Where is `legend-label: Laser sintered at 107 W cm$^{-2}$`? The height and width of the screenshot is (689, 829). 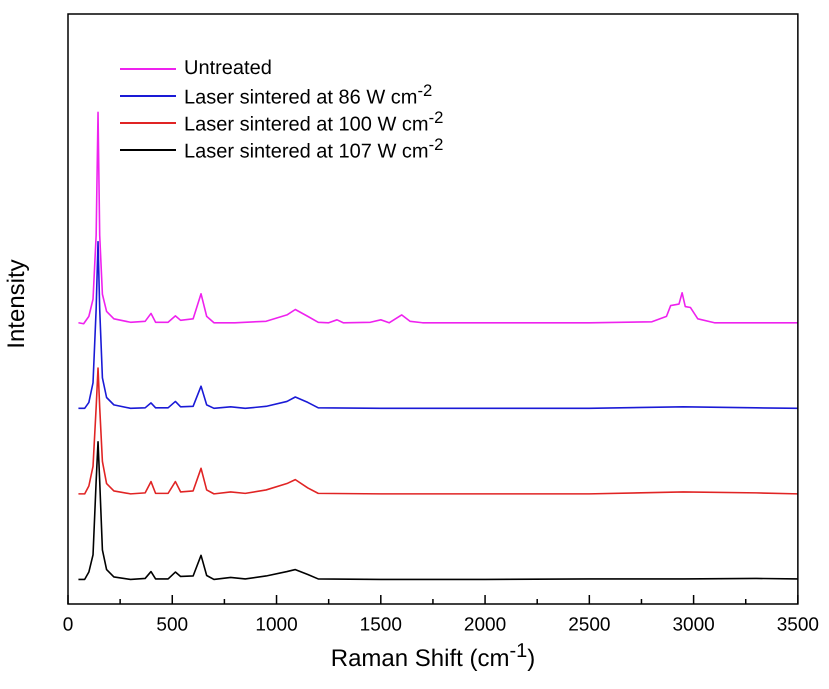 legend-label: Laser sintered at 107 W cm$^{-2}$ is located at coordinates (314, 149).